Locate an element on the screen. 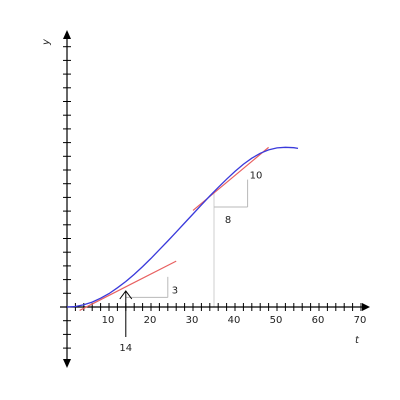 Image resolution: width=400 pixels, height=400 pixels. up-arrow-icon is located at coordinates (126, 313).